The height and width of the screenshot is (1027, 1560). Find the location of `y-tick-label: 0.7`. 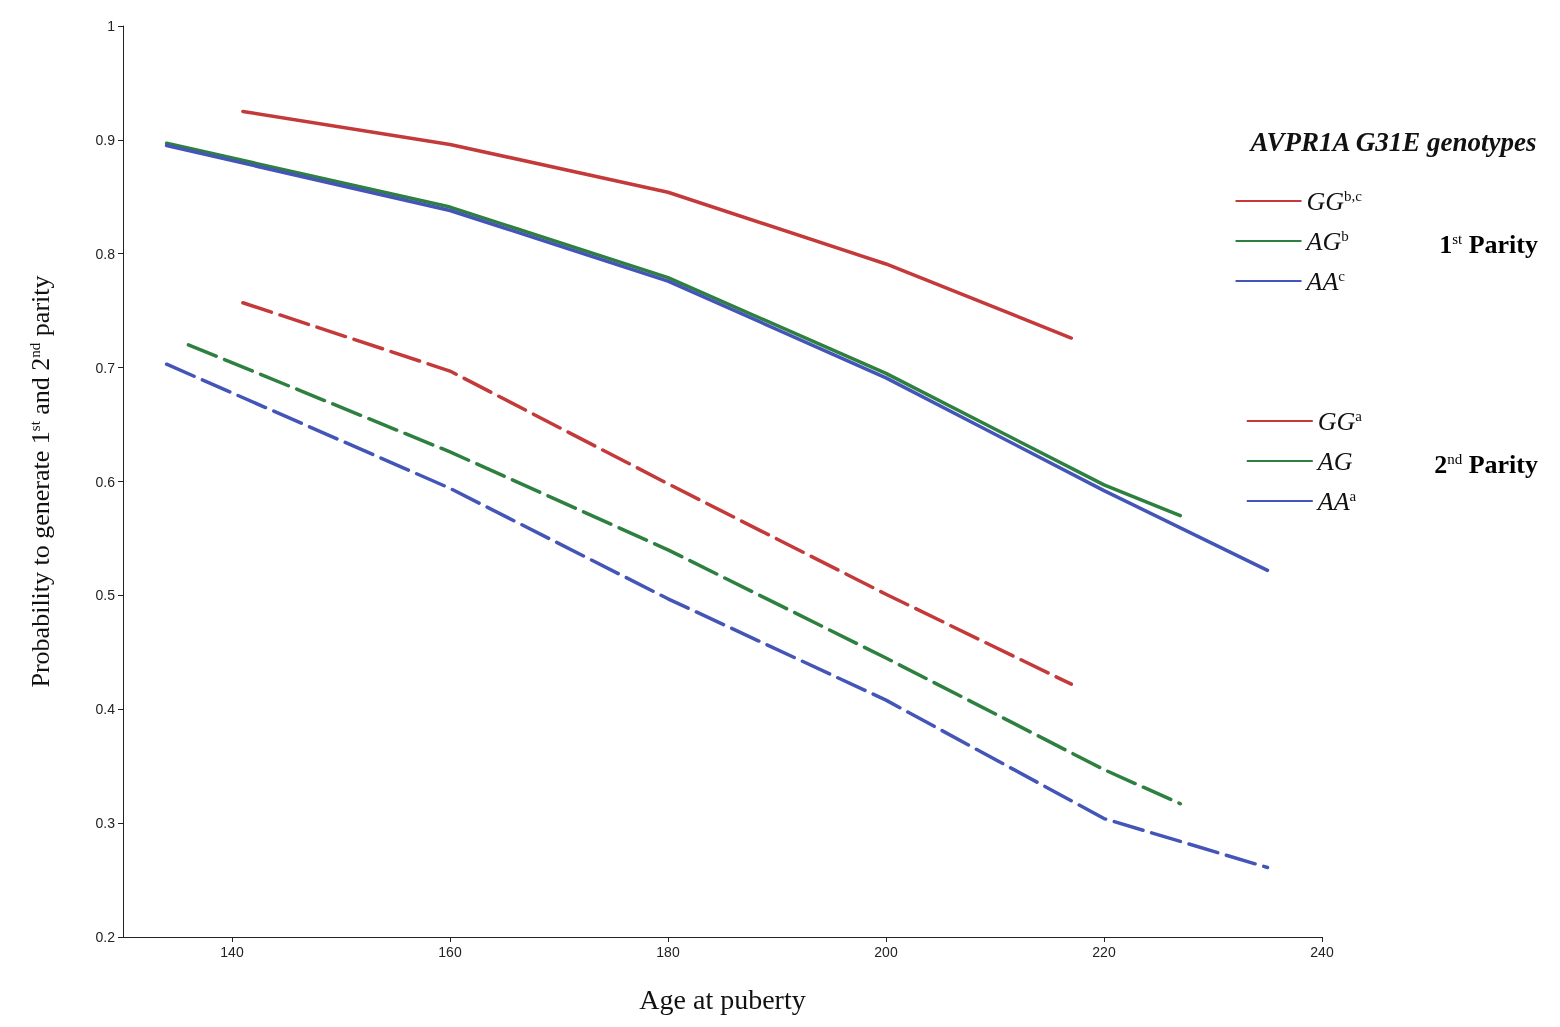

y-tick-label: 0.7 is located at coordinates (105, 367).